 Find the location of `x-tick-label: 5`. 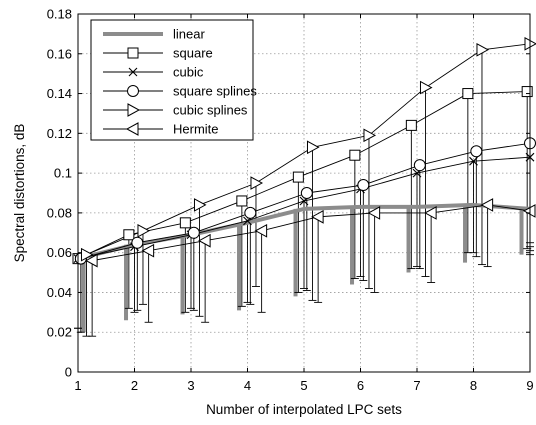

x-tick-label: 5 is located at coordinates (303, 385).